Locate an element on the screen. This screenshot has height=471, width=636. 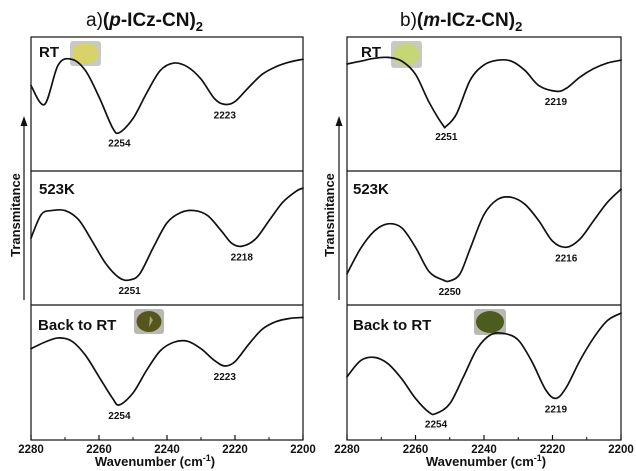
panel-b-x-axis-label: Wavenumber (cm-1) is located at coordinates (486, 461).